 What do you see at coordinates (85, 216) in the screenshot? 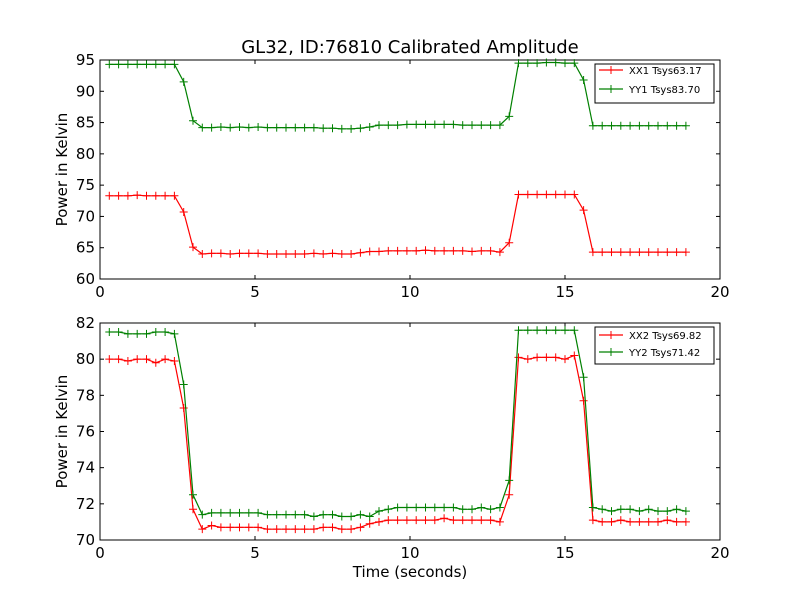
I see `y-tick-label: 70` at bounding box center [85, 216].